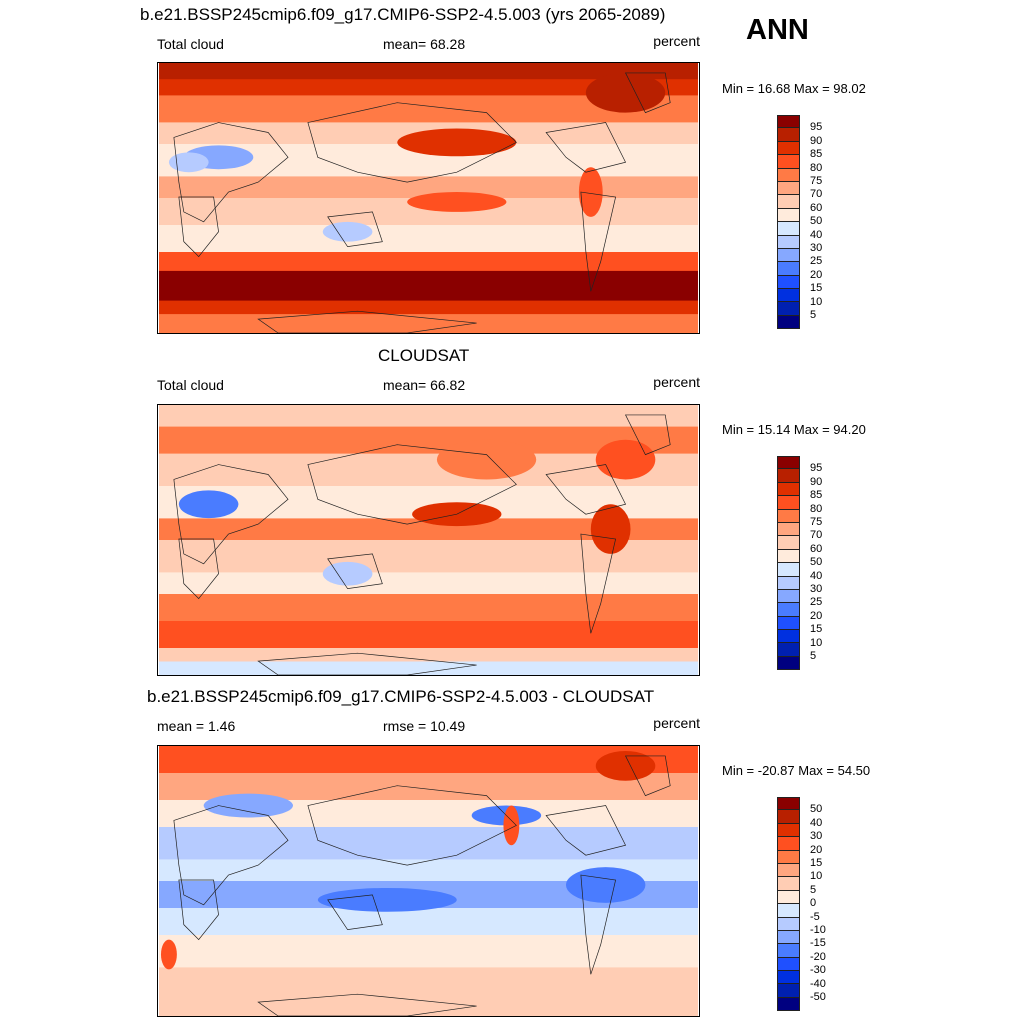  Describe the element at coordinates (818, 956) in the screenshot. I see `colorbar-label: -20` at that location.